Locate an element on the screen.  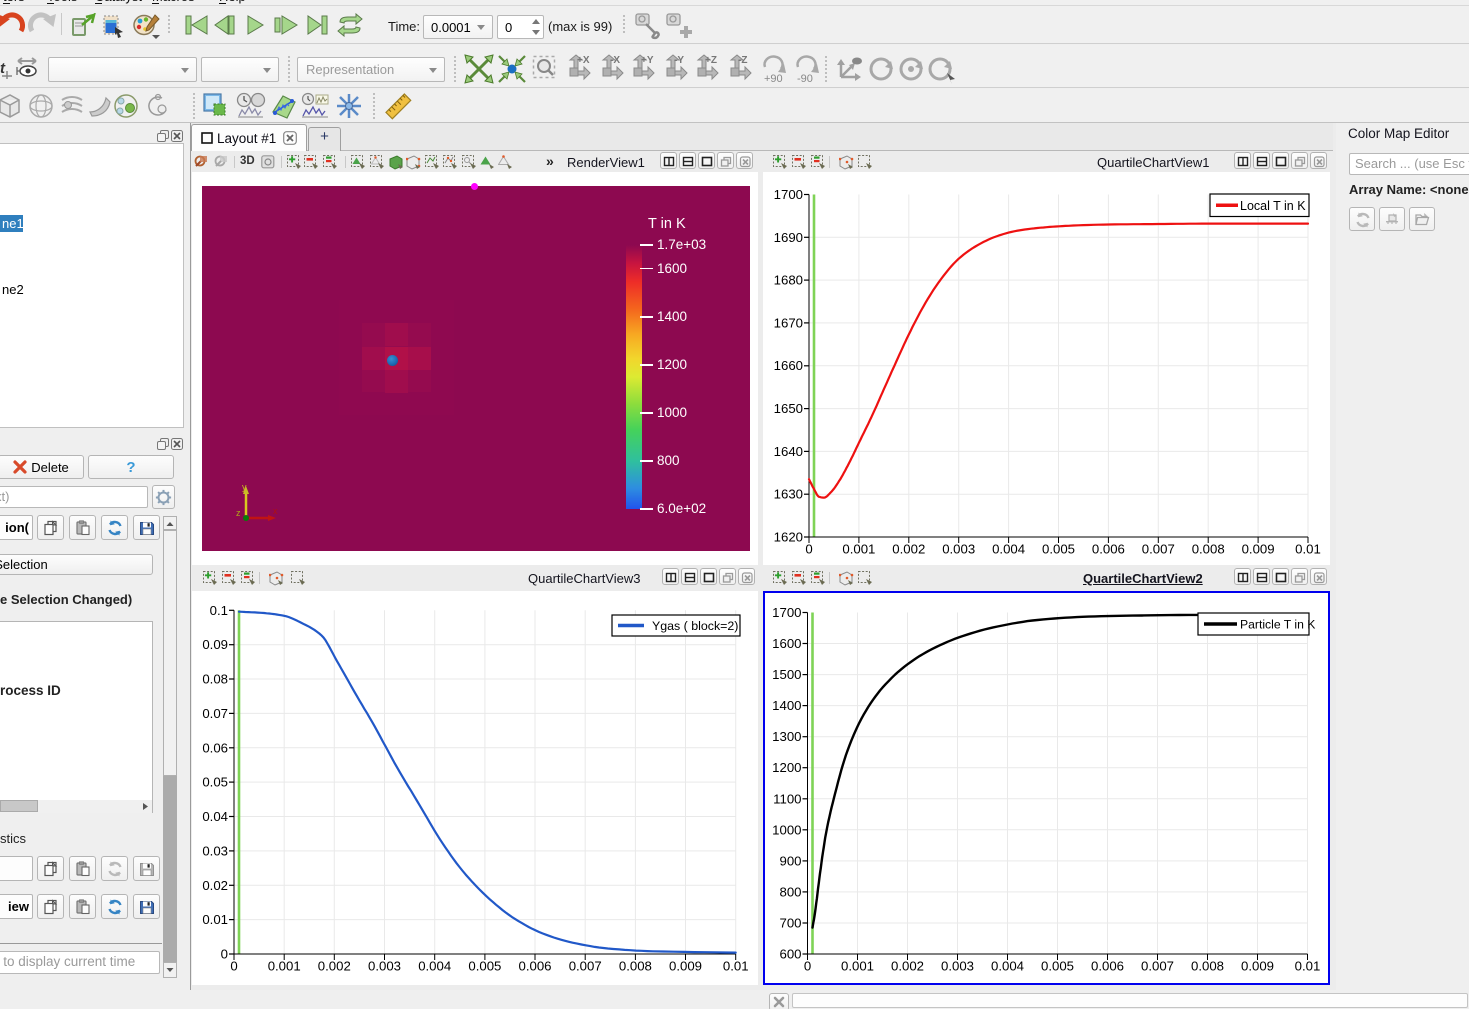
svg-text: 0.09 is located at coordinates (215, 644).